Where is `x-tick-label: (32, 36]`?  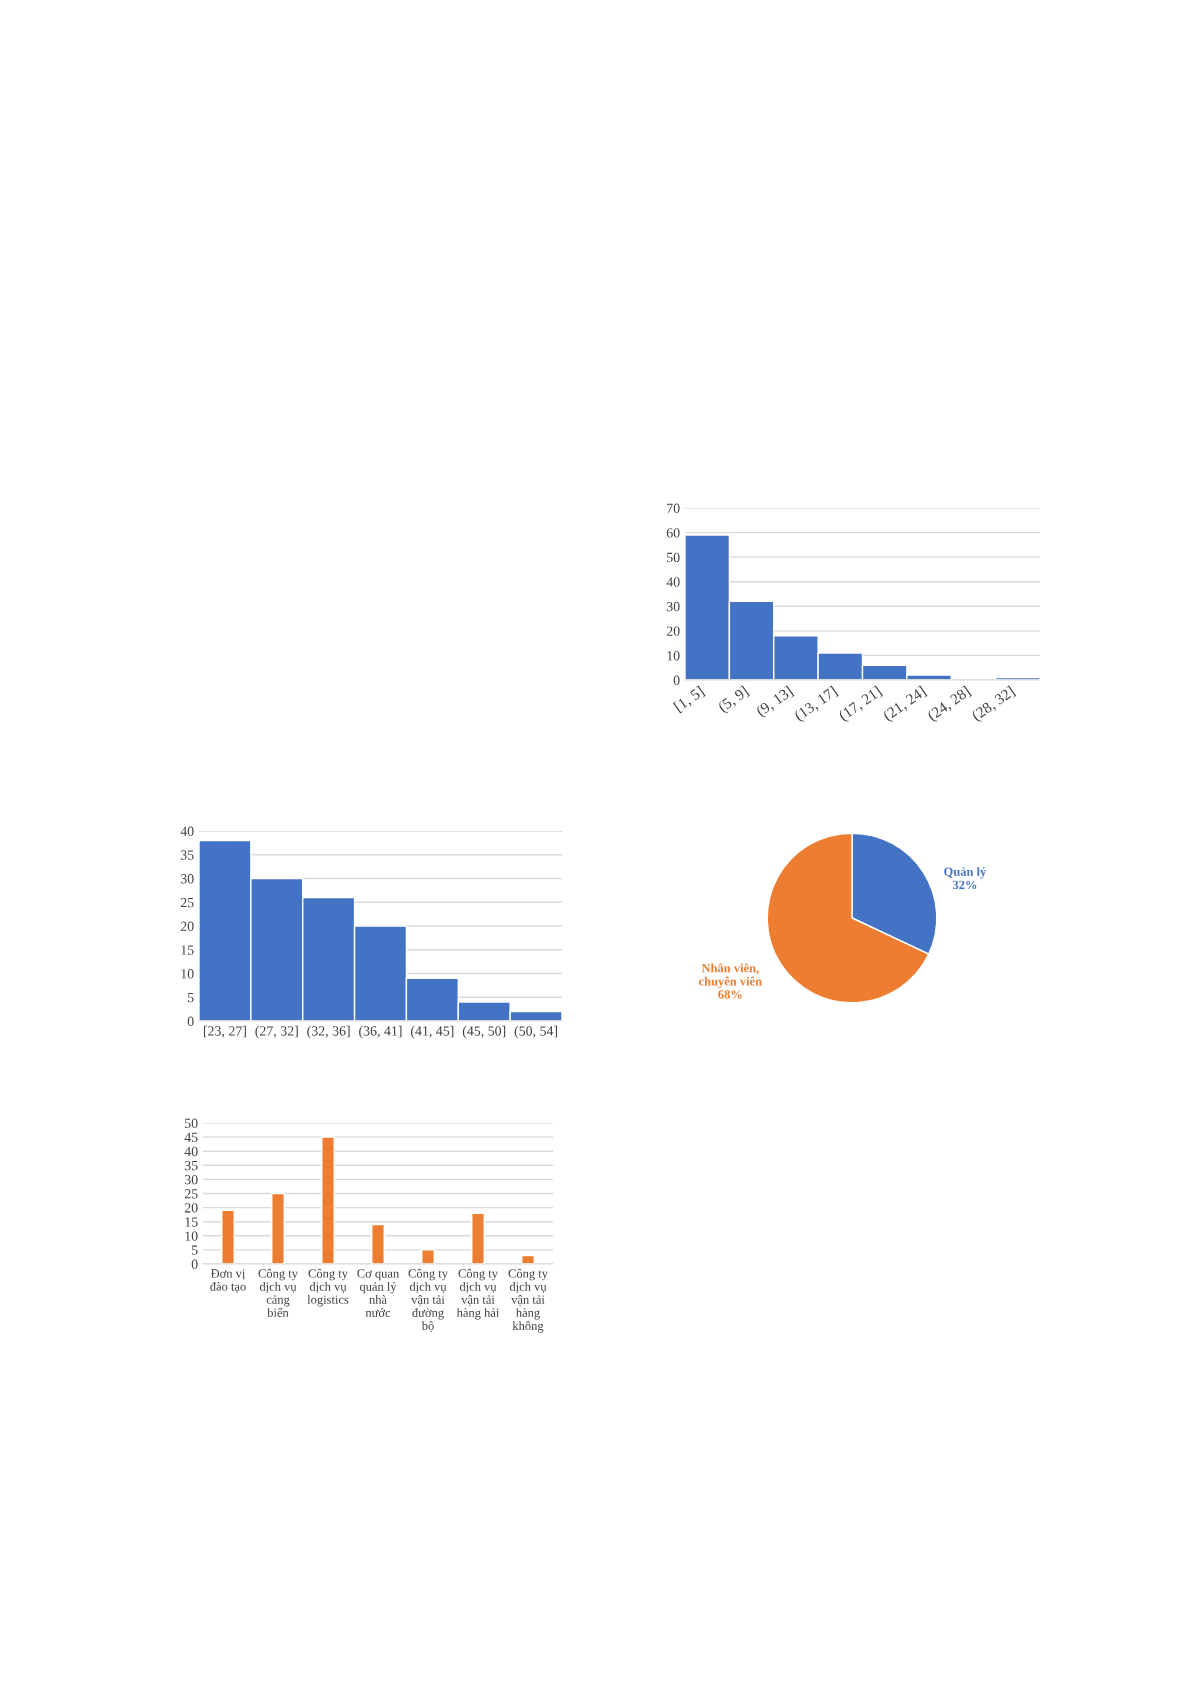 x-tick-label: (32, 36] is located at coordinates (328, 1032).